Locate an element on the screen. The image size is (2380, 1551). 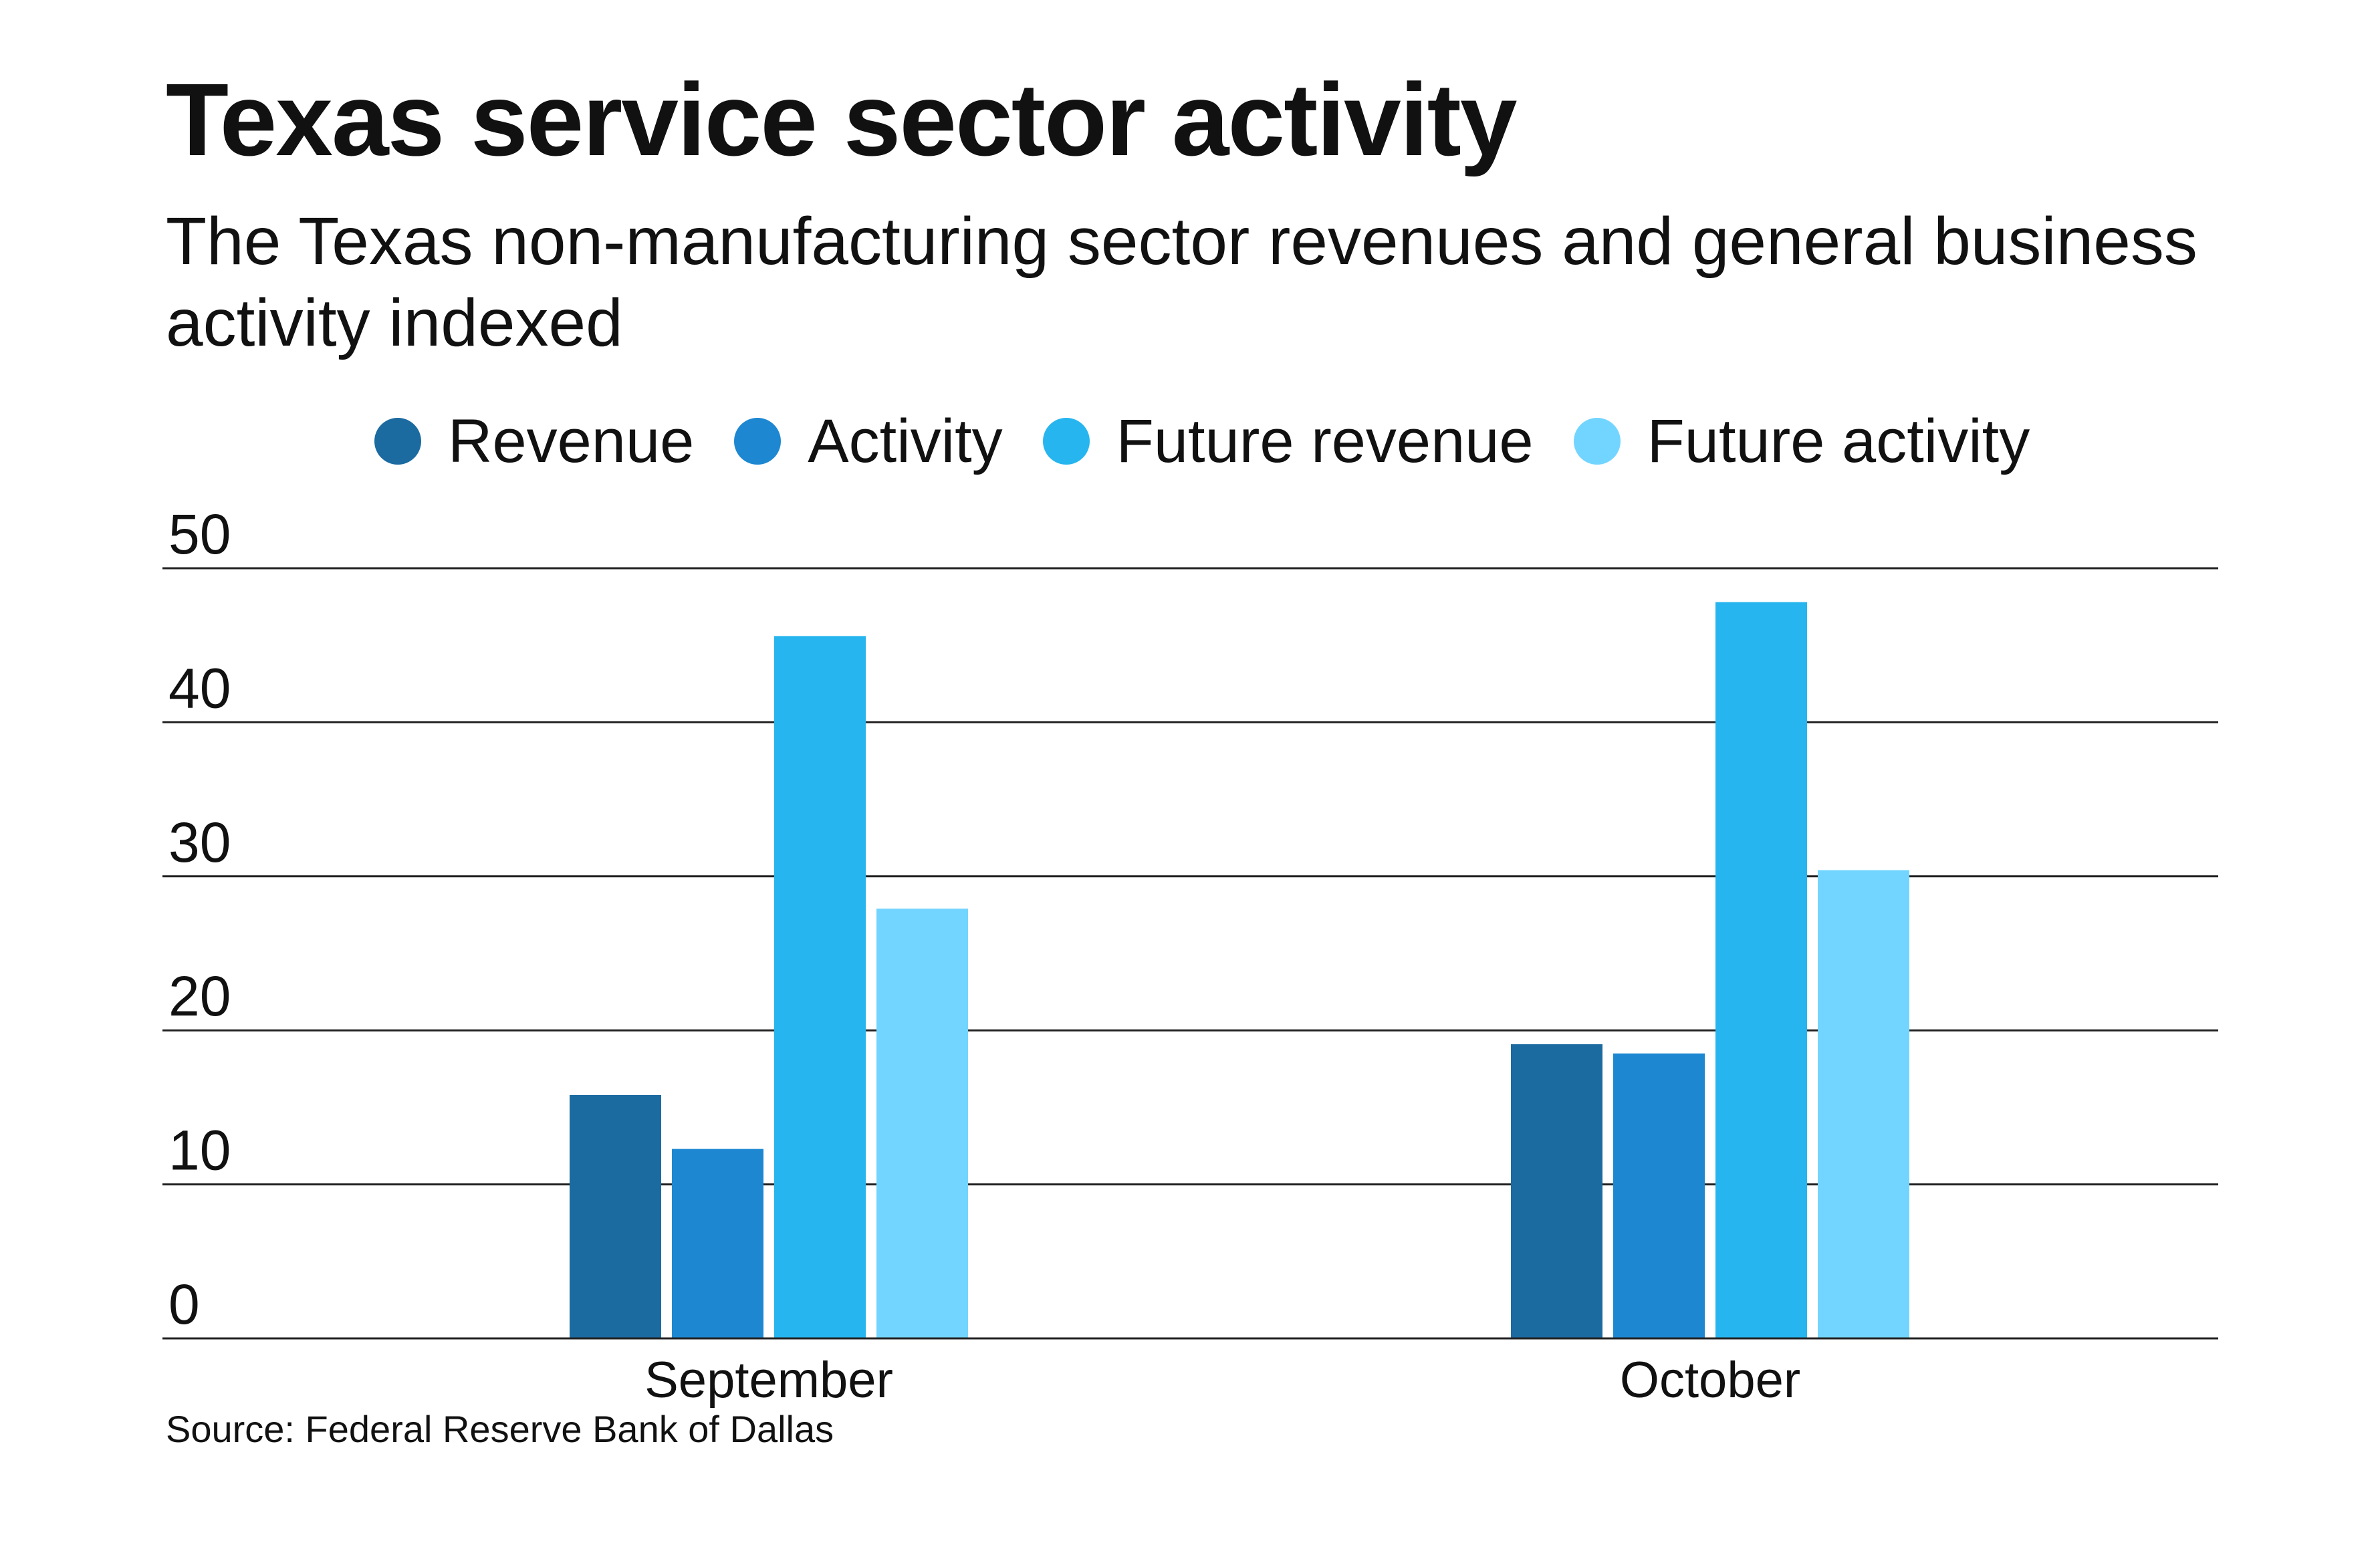
legend-label-revenue: Revenue is located at coordinates (571, 441).